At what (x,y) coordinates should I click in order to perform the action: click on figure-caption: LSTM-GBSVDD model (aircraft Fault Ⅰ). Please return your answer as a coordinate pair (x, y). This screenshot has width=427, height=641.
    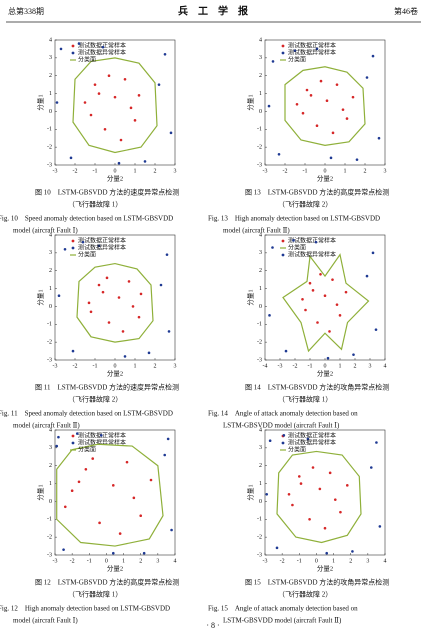
    Looking at the image, I should click on (281, 426).